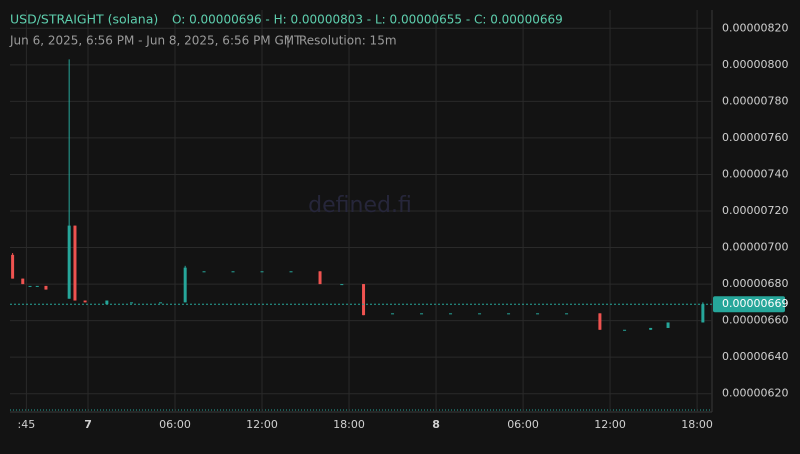  What do you see at coordinates (755, 64) in the screenshot?
I see `y-tick-label: 0.00000800` at bounding box center [755, 64].